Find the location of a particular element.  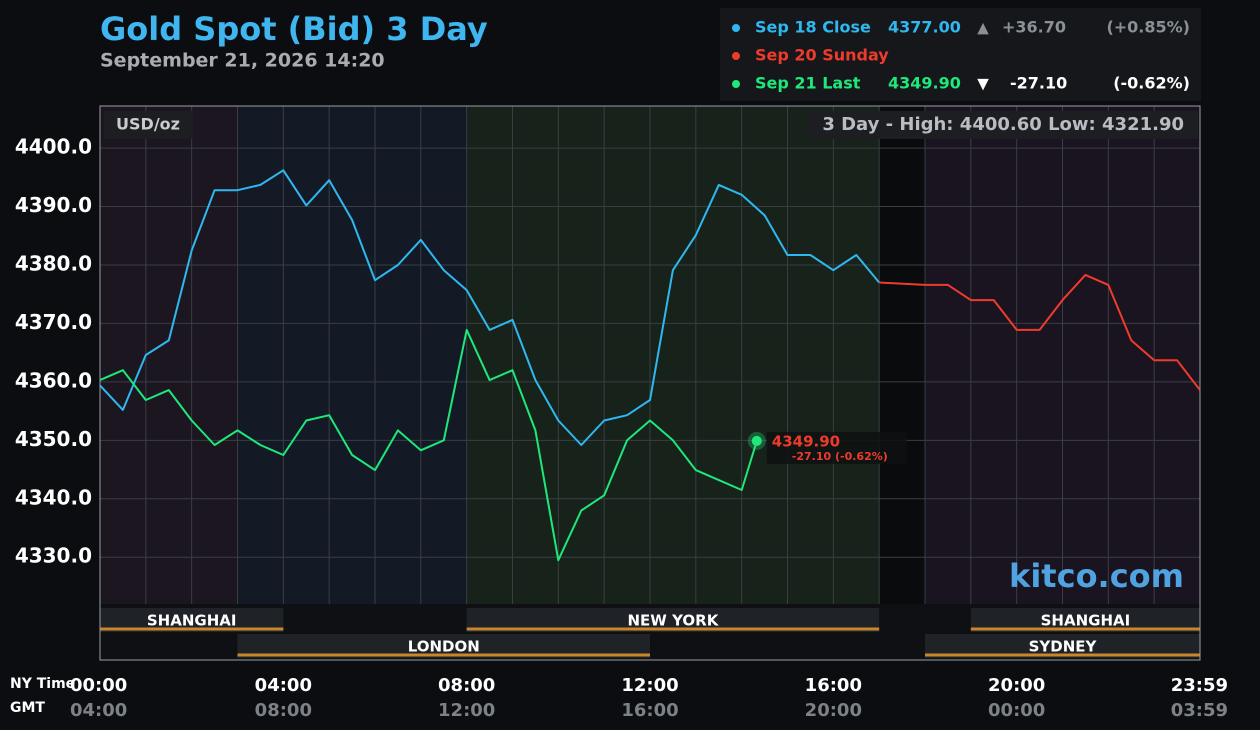

chart-subtitle: September 21, 2026 14:20 is located at coordinates (242, 61).